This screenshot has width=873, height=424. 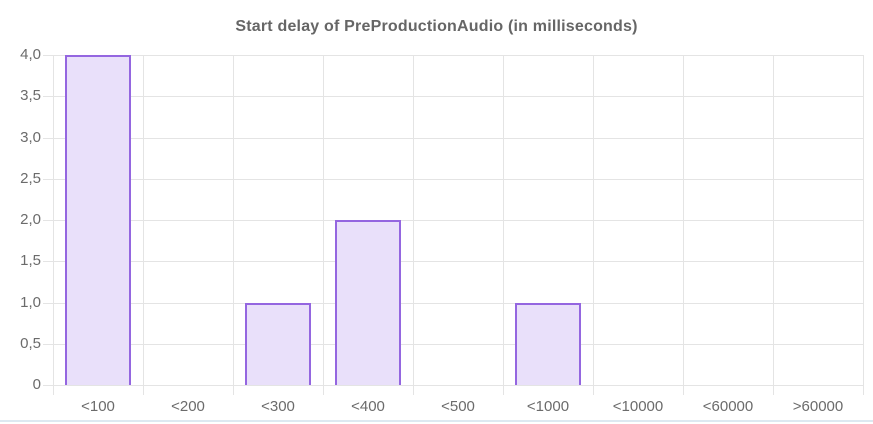 I want to click on x-tick-label: <500, so click(x=458, y=406).